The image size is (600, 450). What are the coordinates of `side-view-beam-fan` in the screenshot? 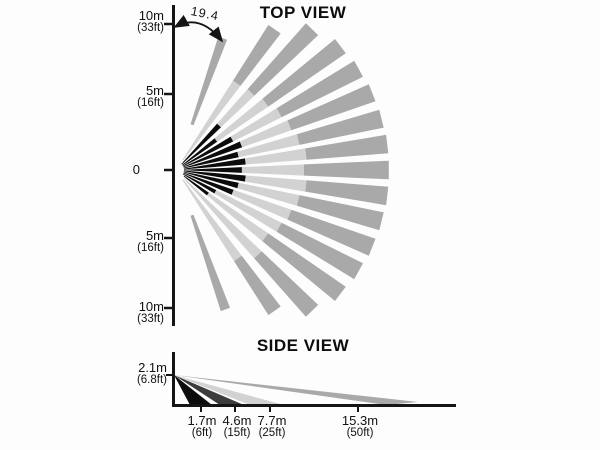 It's located at (296, 390).